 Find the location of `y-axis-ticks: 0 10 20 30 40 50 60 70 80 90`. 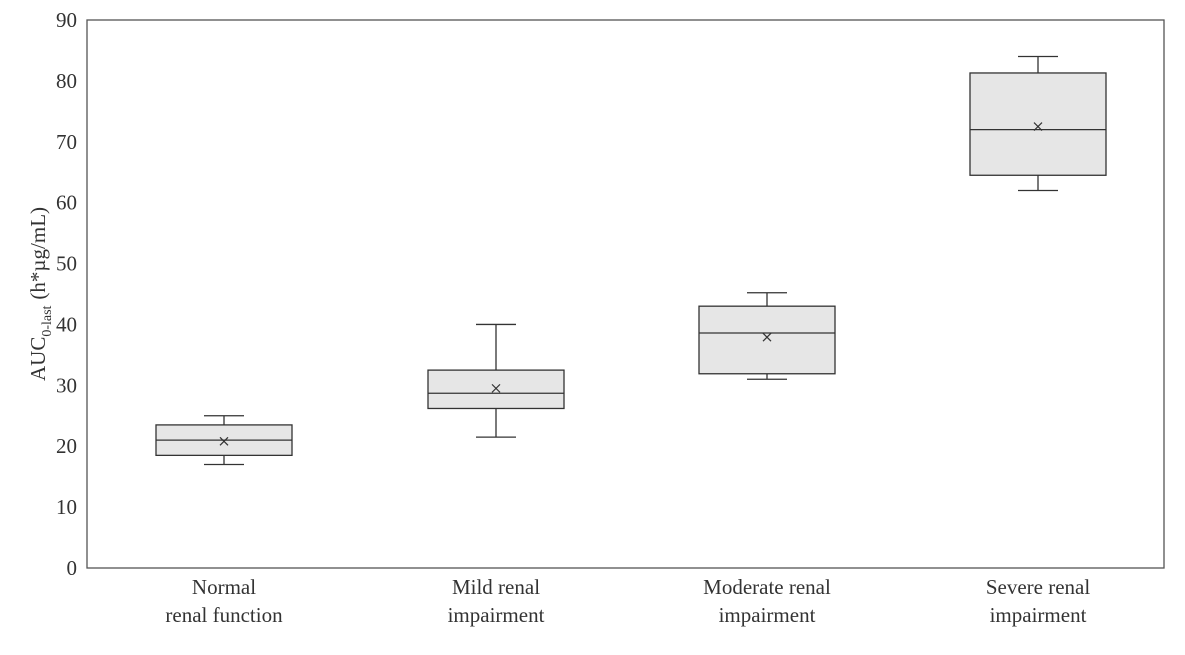

y-axis-ticks: 0 10 20 30 40 50 60 70 80 90 is located at coordinates (66, 294).